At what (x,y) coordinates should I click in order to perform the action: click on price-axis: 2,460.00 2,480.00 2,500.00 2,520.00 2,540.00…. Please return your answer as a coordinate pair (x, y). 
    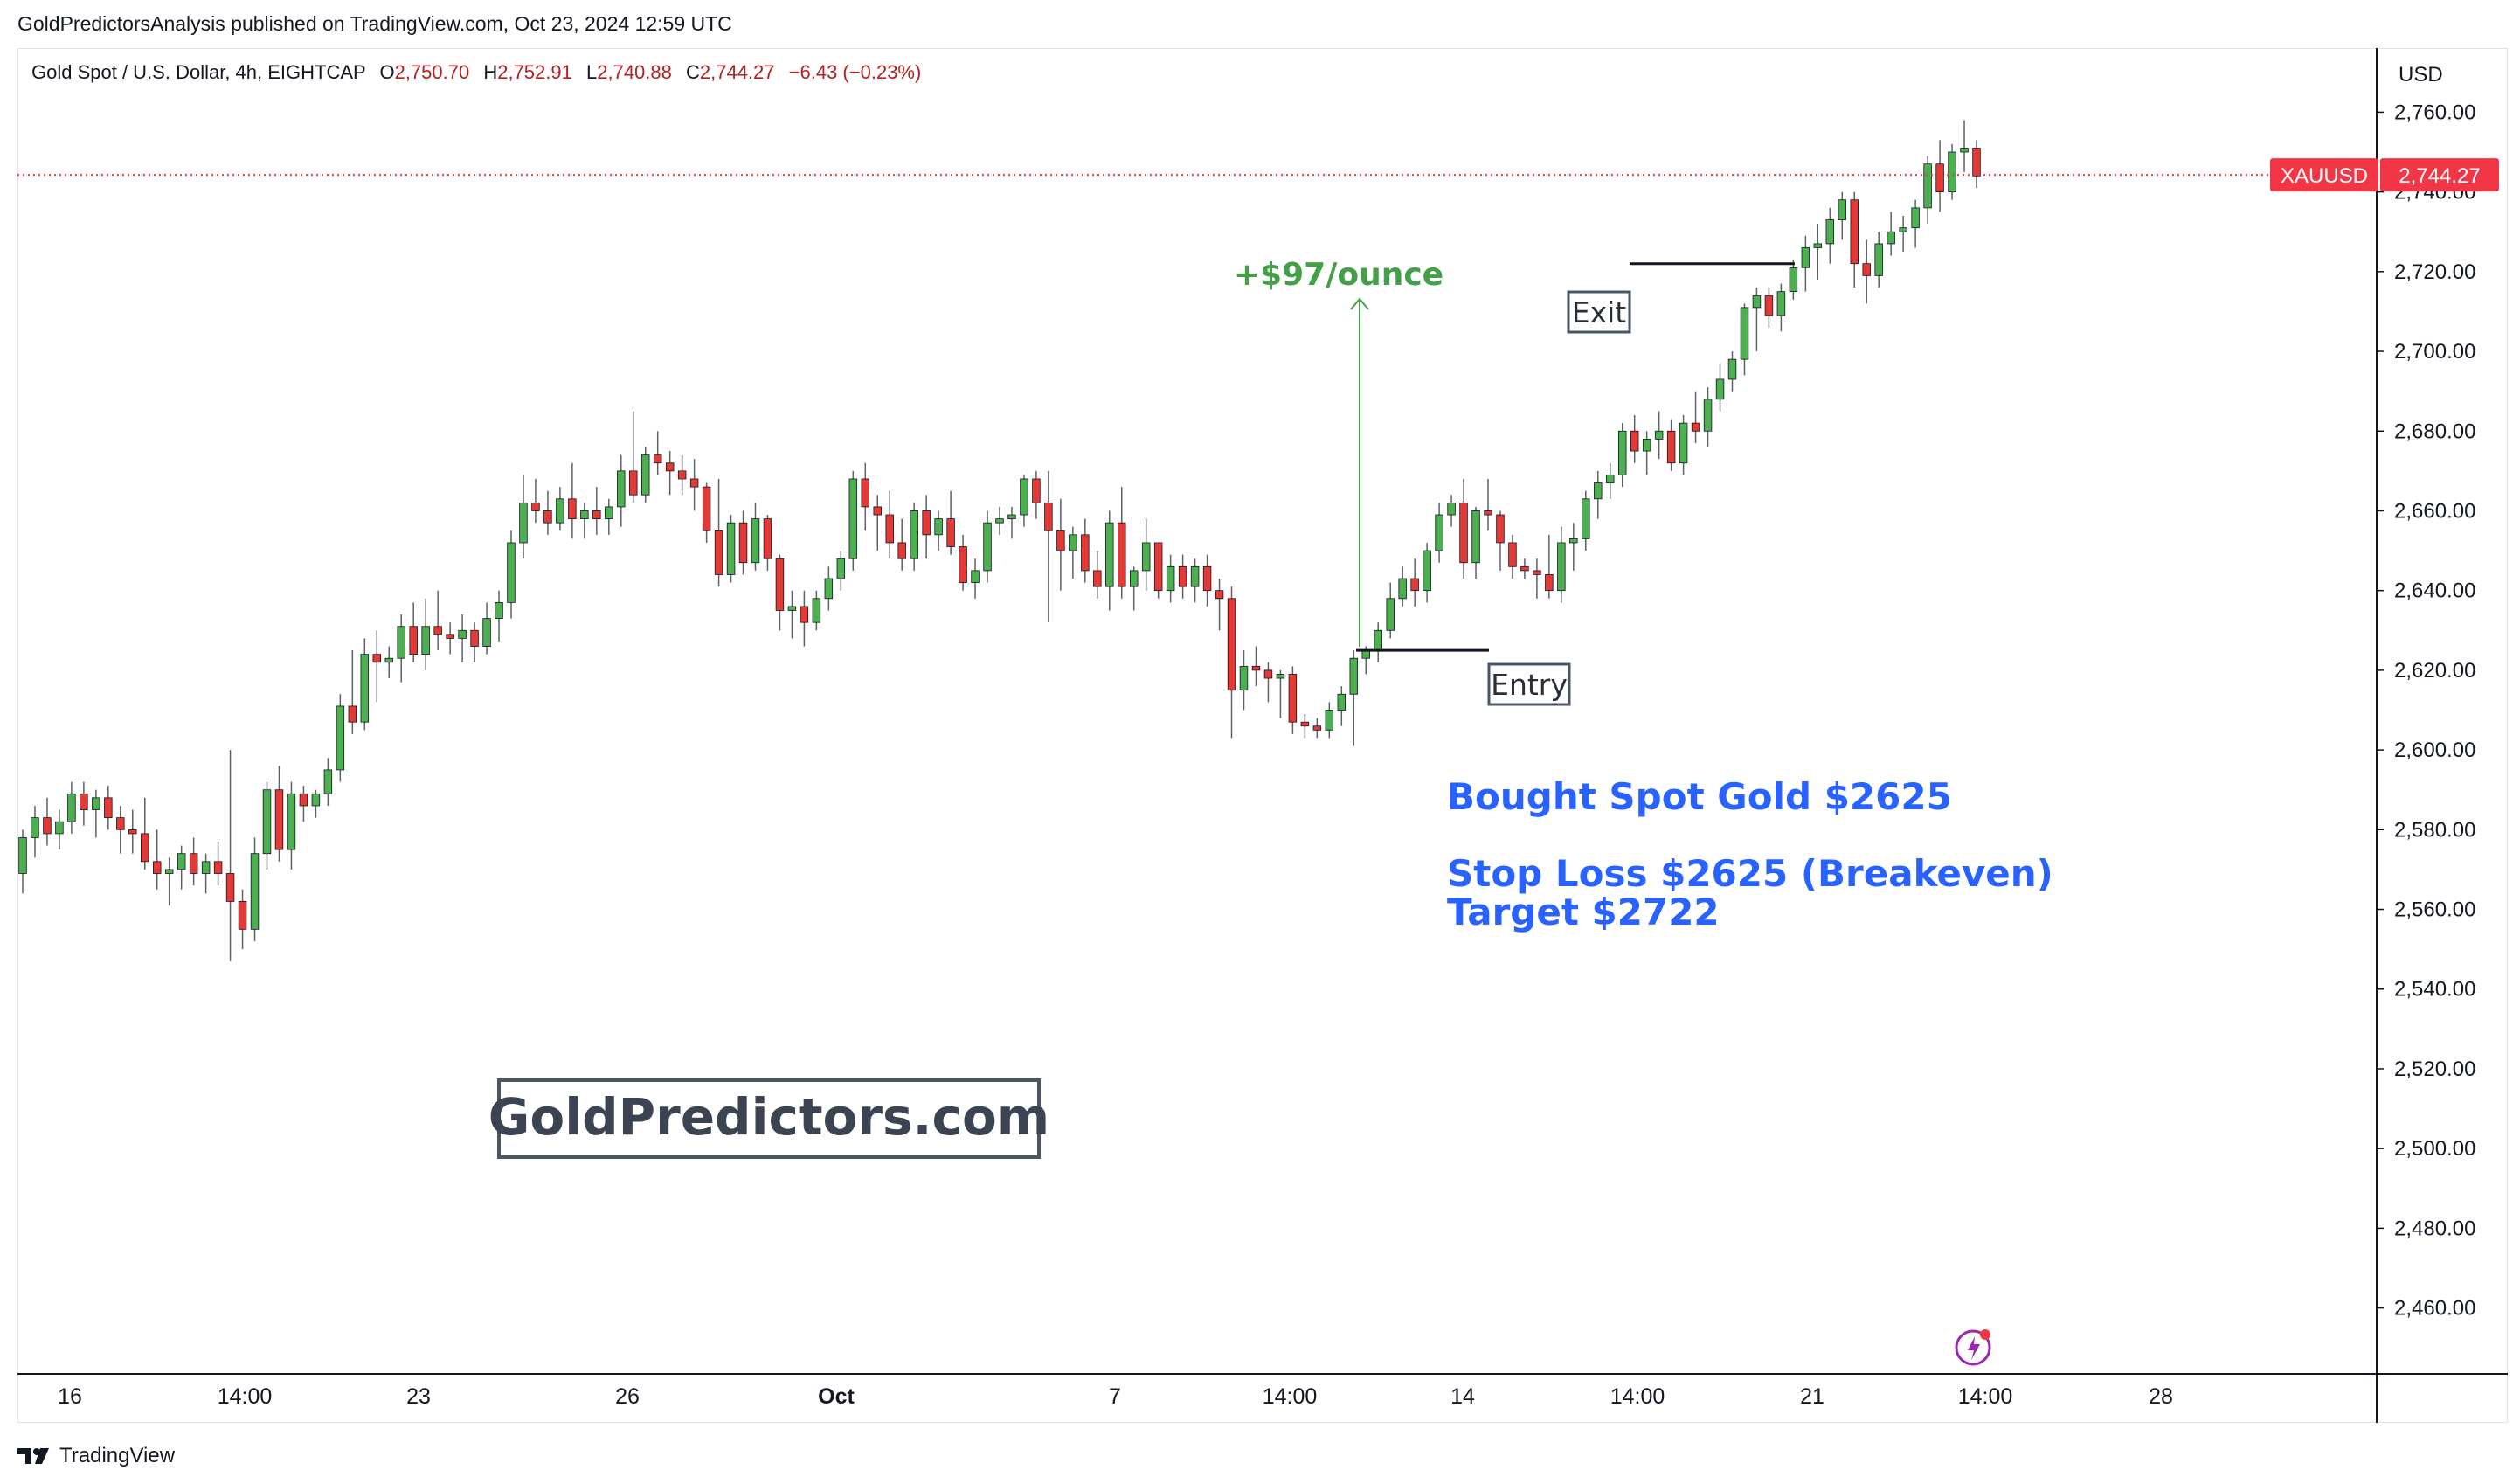
    Looking at the image, I should click on (2426, 711).